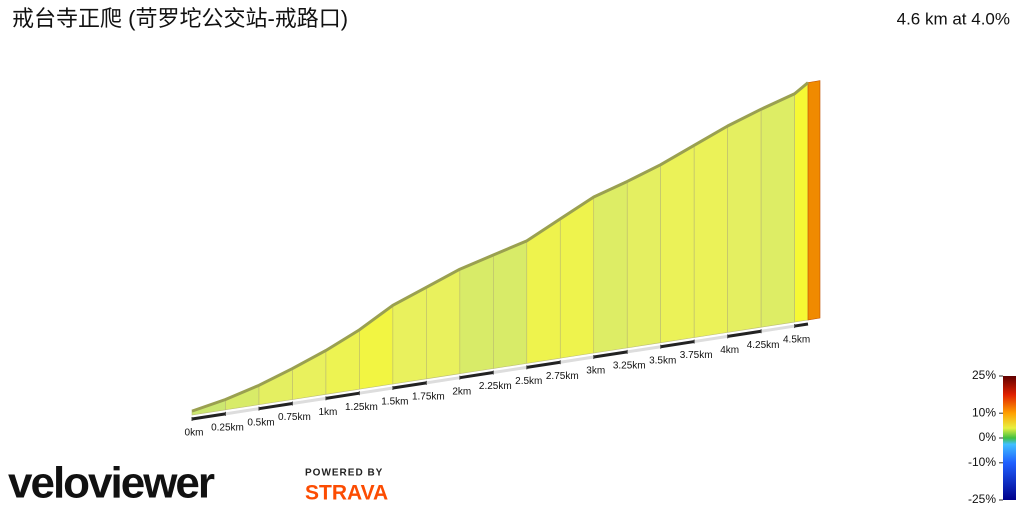 The width and height of the screenshot is (1024, 512). Describe the element at coordinates (327, 412) in the screenshot. I see `x-tick-label: 1km` at that location.